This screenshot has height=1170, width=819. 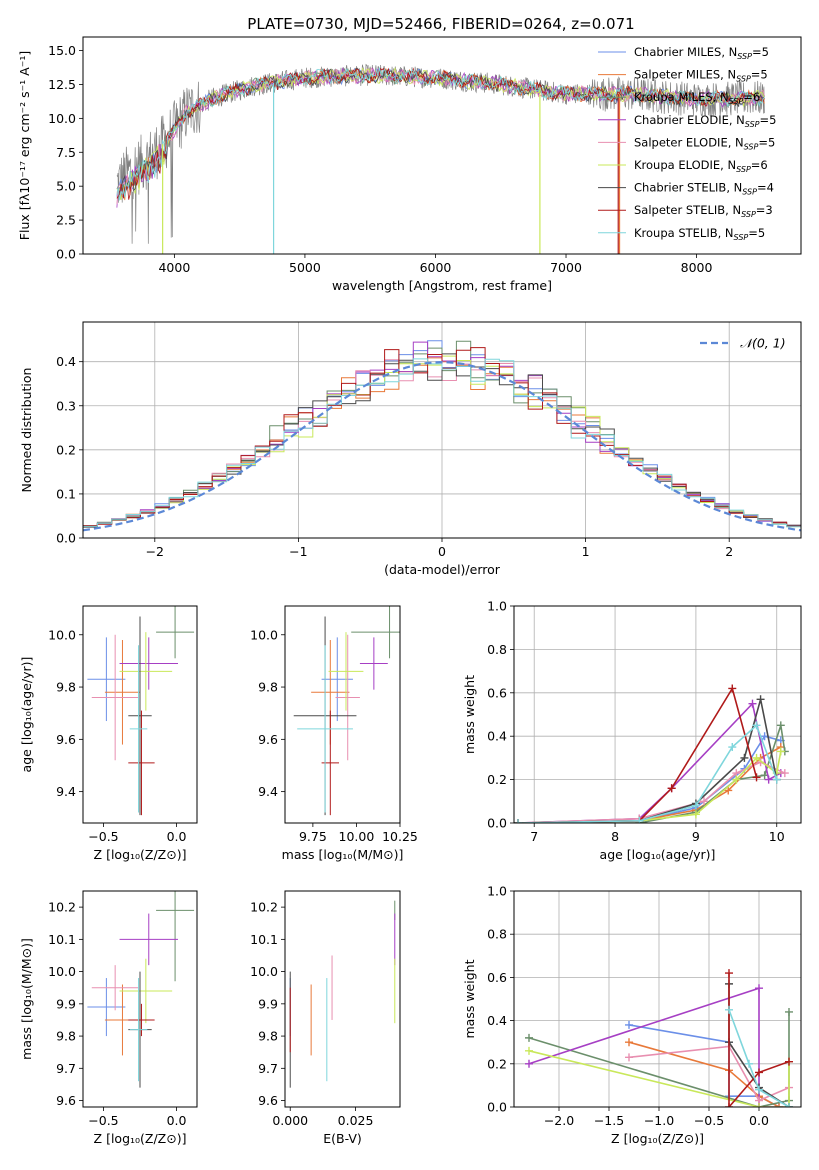 What do you see at coordinates (264, 907) in the screenshot?
I see `y-tick-label: 10.2` at bounding box center [264, 907].